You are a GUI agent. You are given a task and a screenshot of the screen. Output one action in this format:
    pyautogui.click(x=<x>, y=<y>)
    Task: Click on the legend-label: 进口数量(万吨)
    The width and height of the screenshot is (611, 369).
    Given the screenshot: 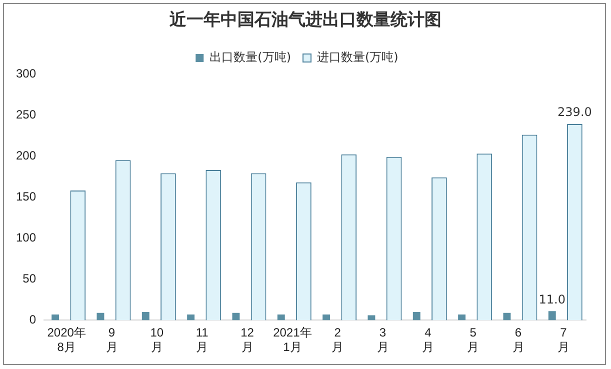 What is the action you would take?
    pyautogui.click(x=357, y=57)
    